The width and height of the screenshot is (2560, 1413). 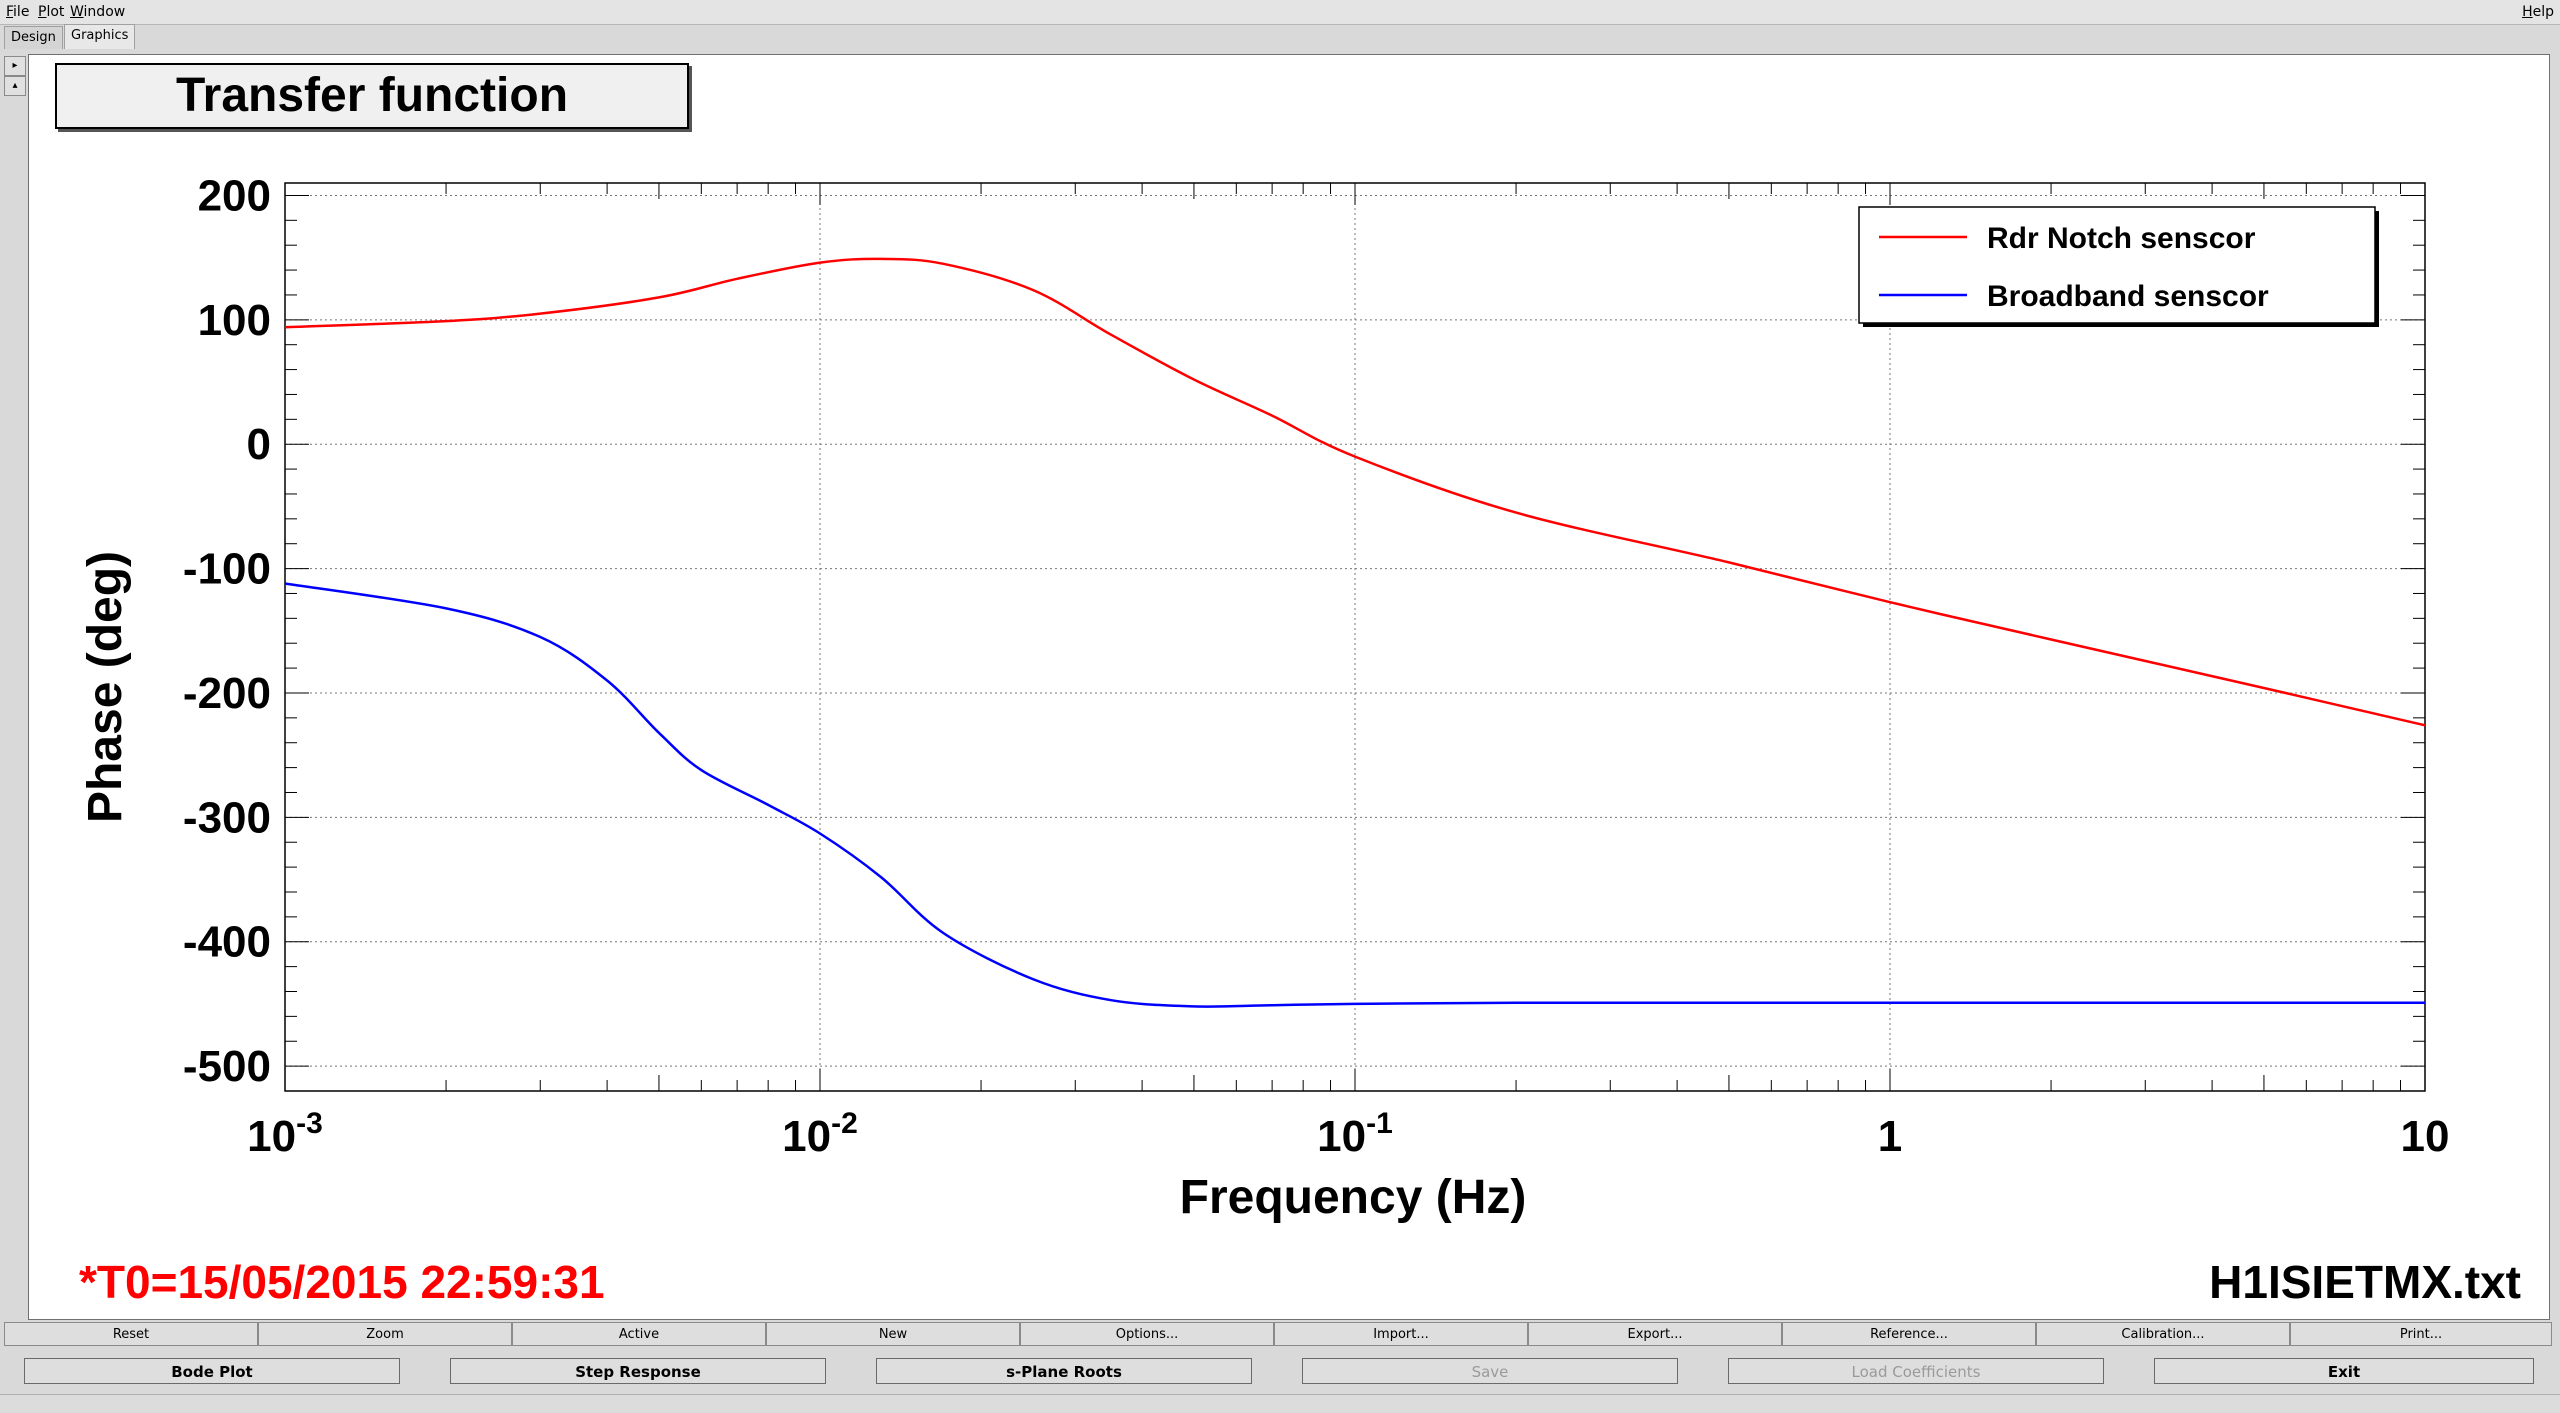 I want to click on status-bar, so click(x=1280, y=1403).